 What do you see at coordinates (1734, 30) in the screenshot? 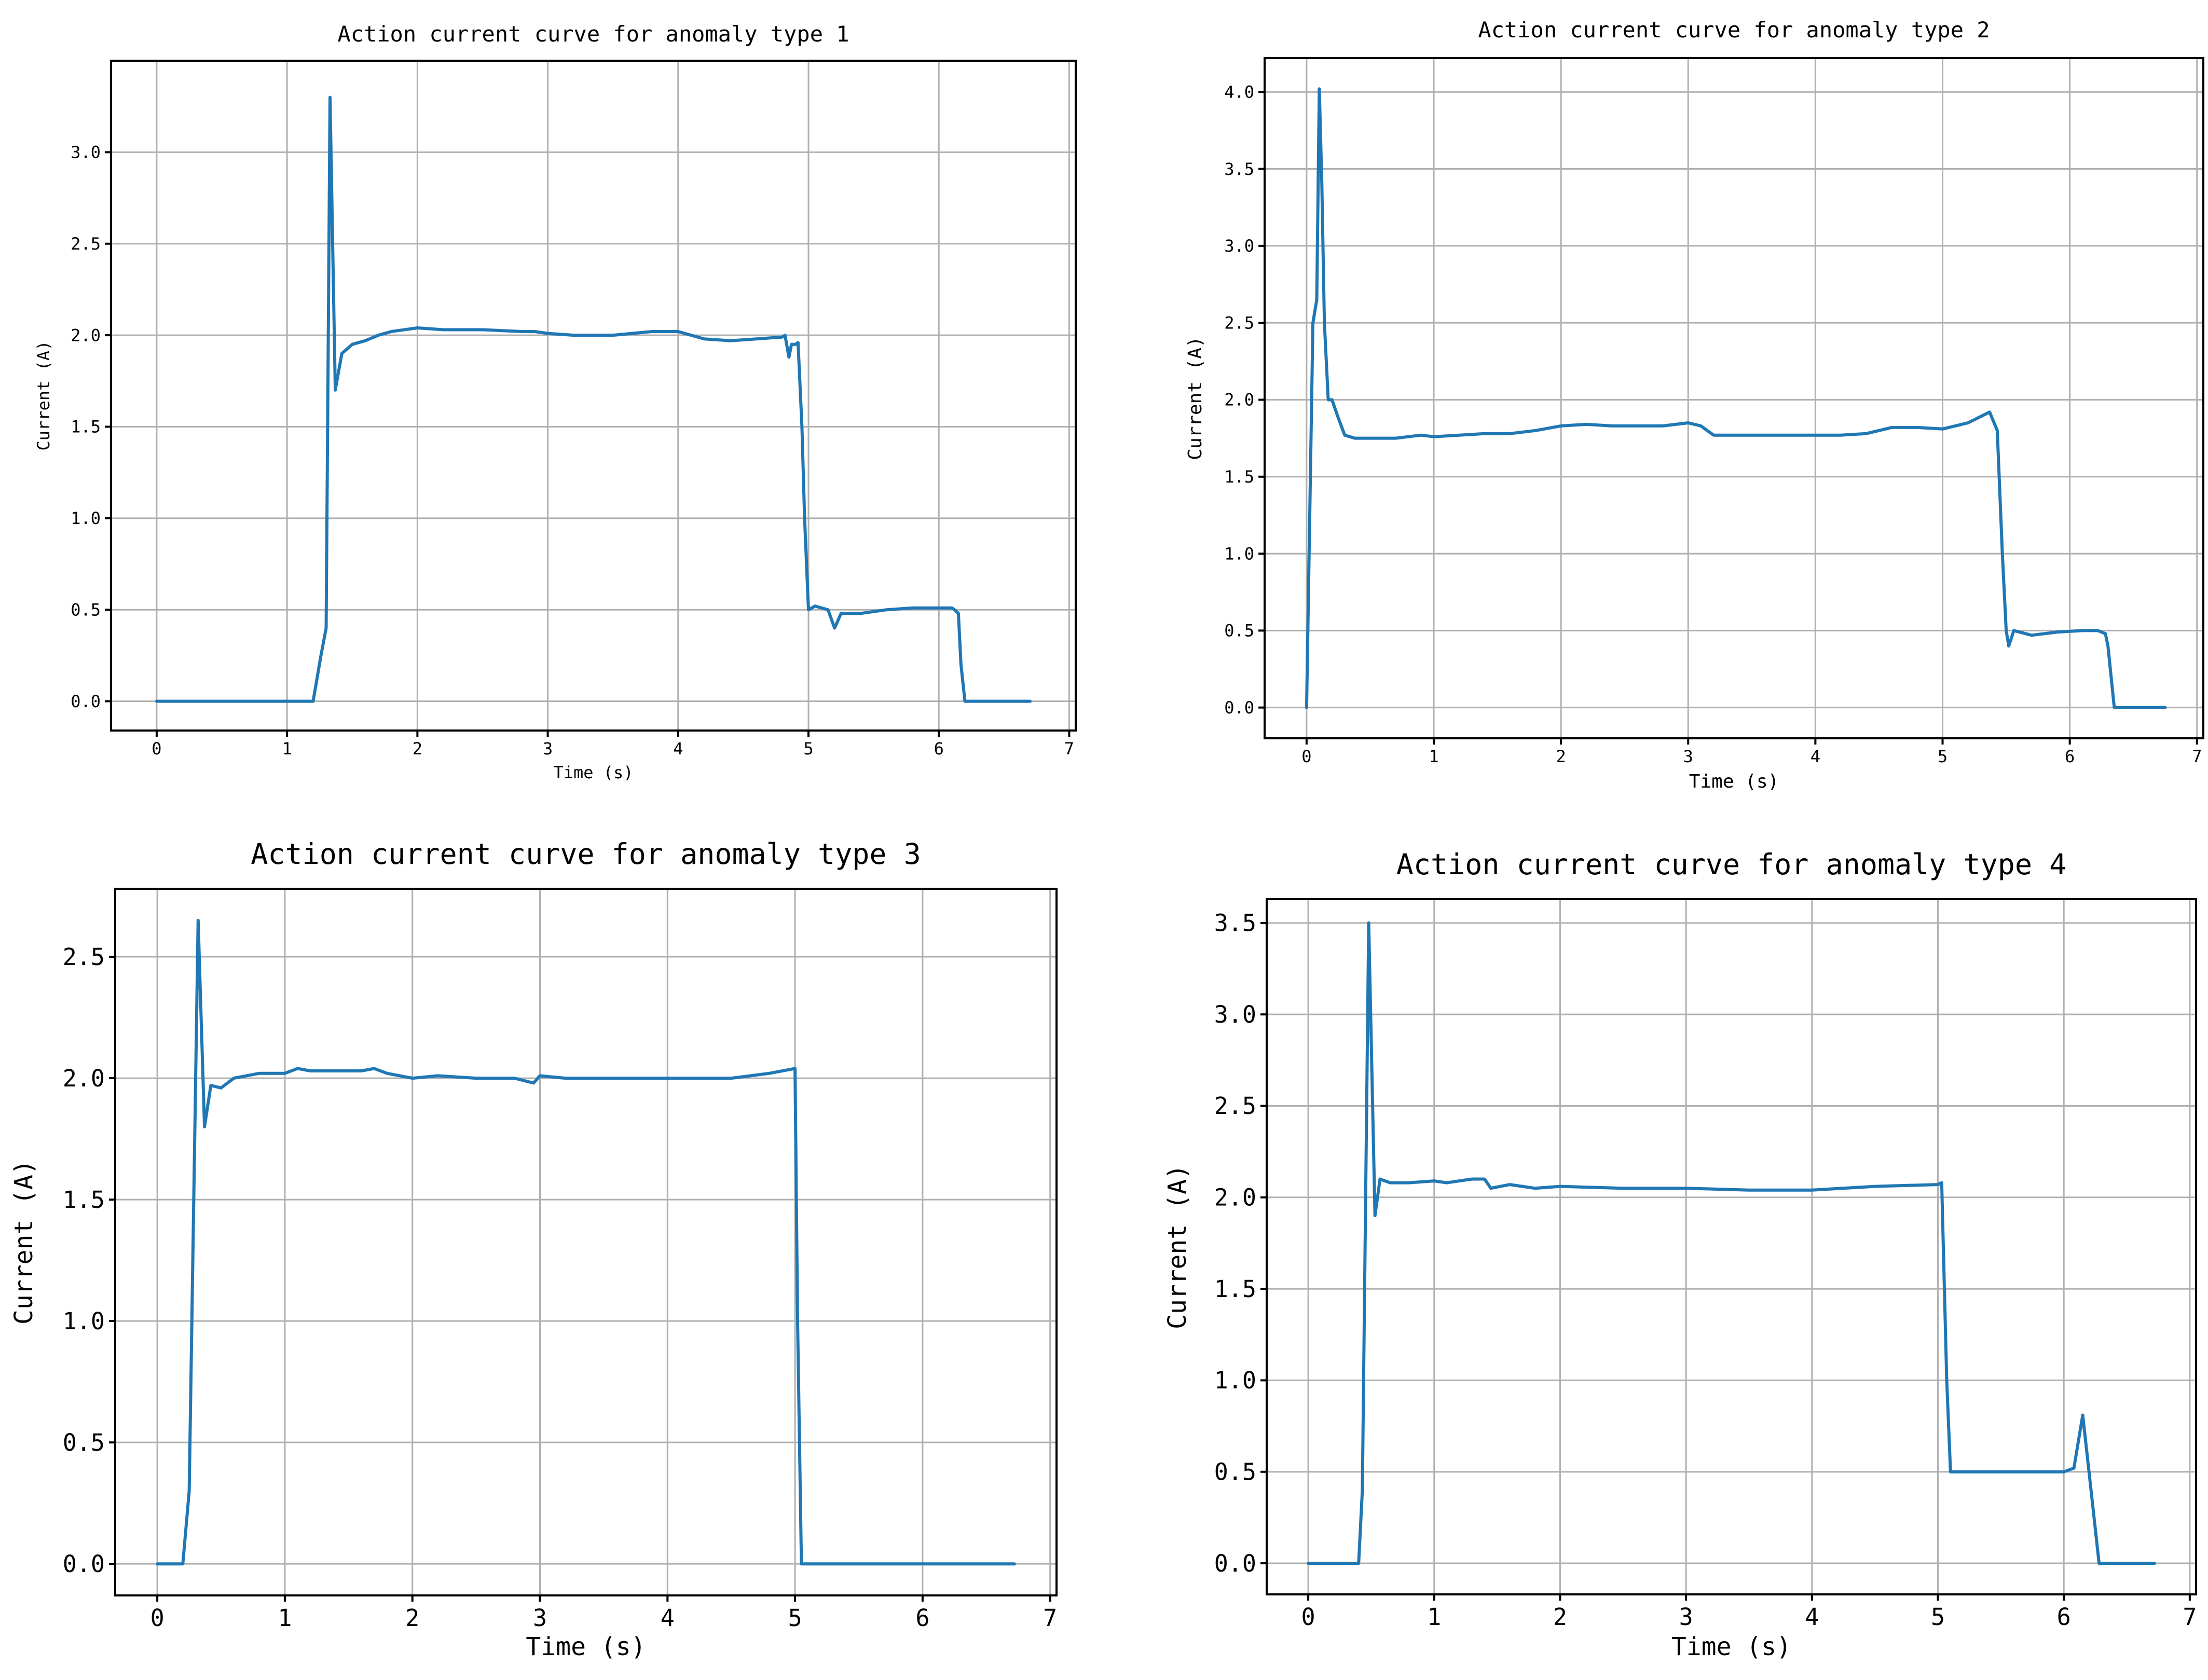
I see `chart-title: Action current curve for anomaly type 2` at bounding box center [1734, 30].